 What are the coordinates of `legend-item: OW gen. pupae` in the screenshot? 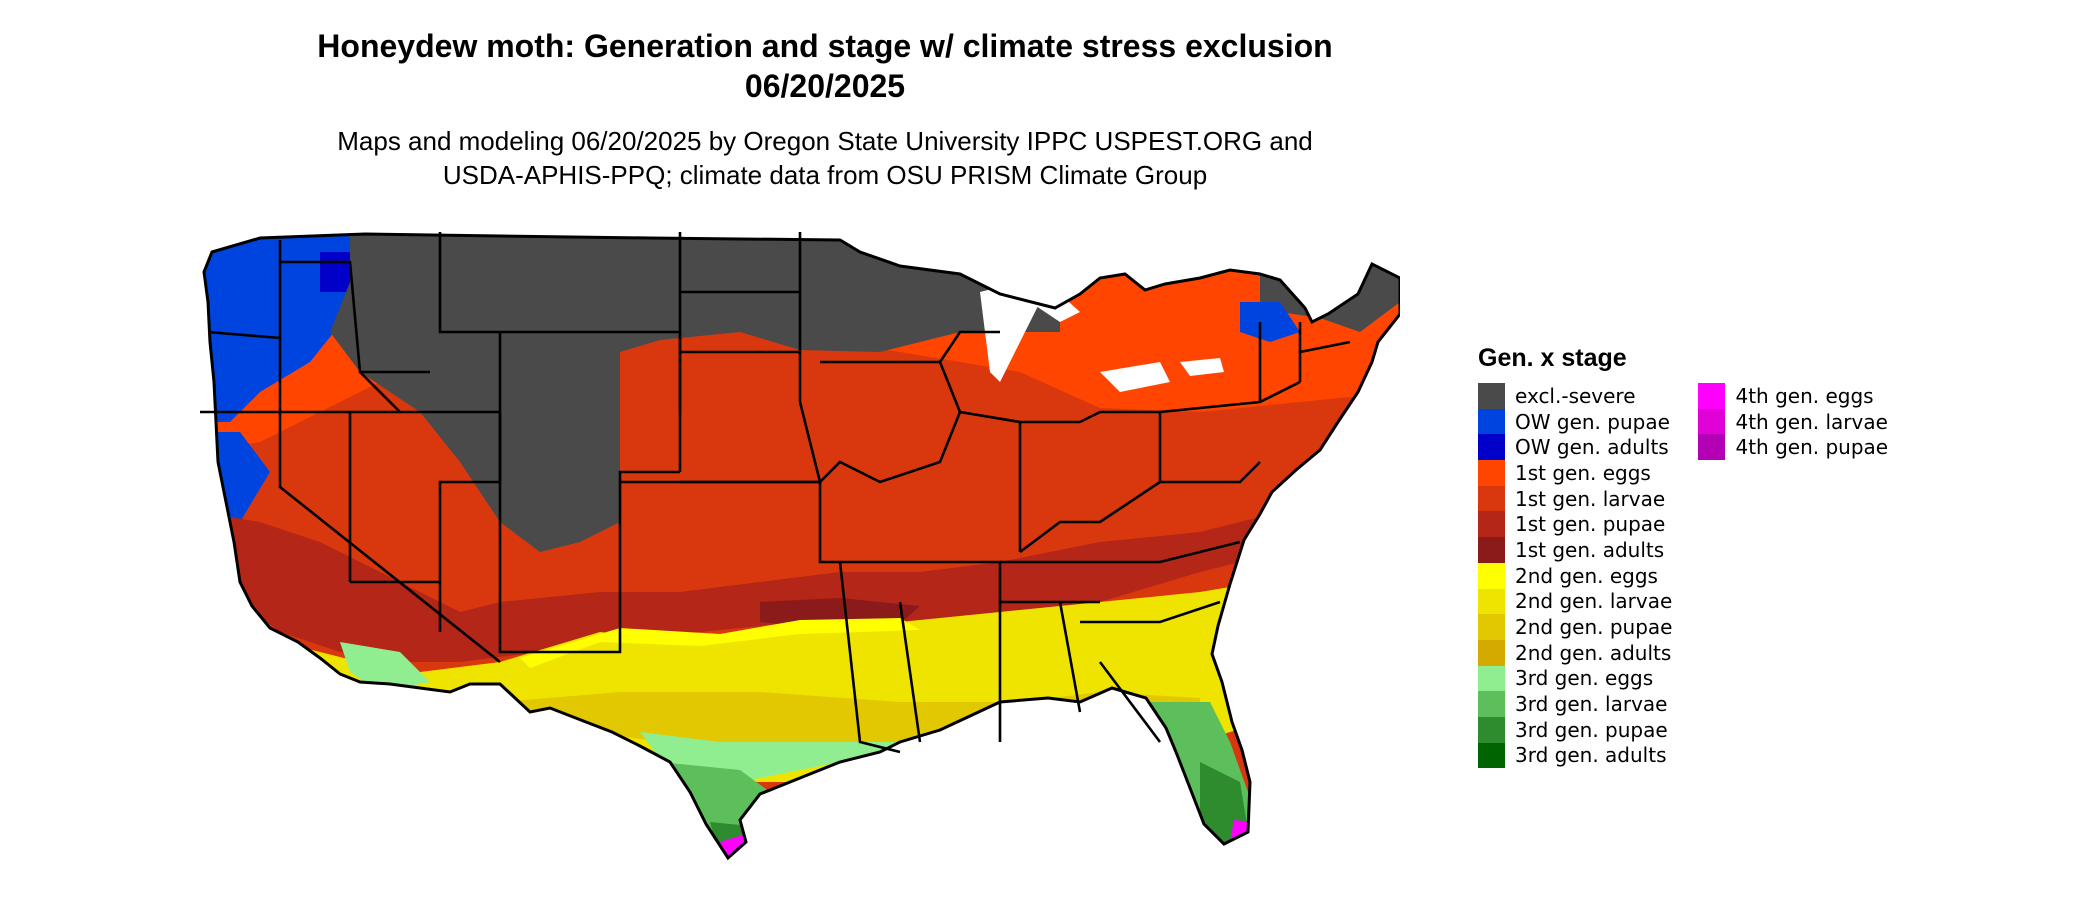 It's located at (1575, 421).